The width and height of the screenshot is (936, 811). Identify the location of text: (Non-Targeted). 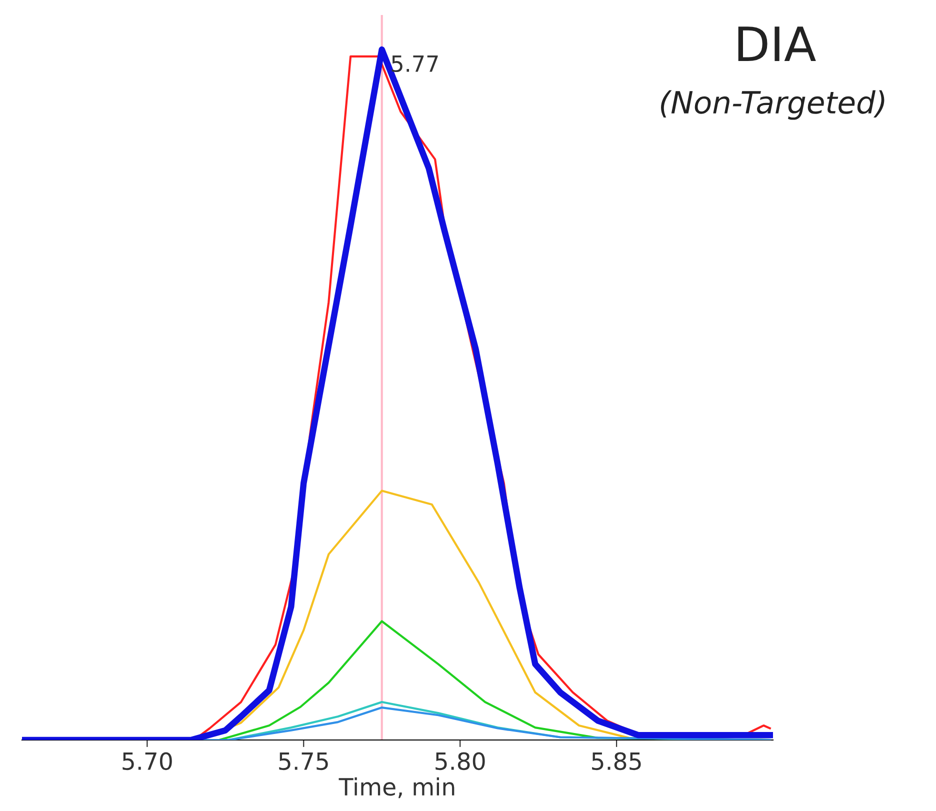
(772, 105).